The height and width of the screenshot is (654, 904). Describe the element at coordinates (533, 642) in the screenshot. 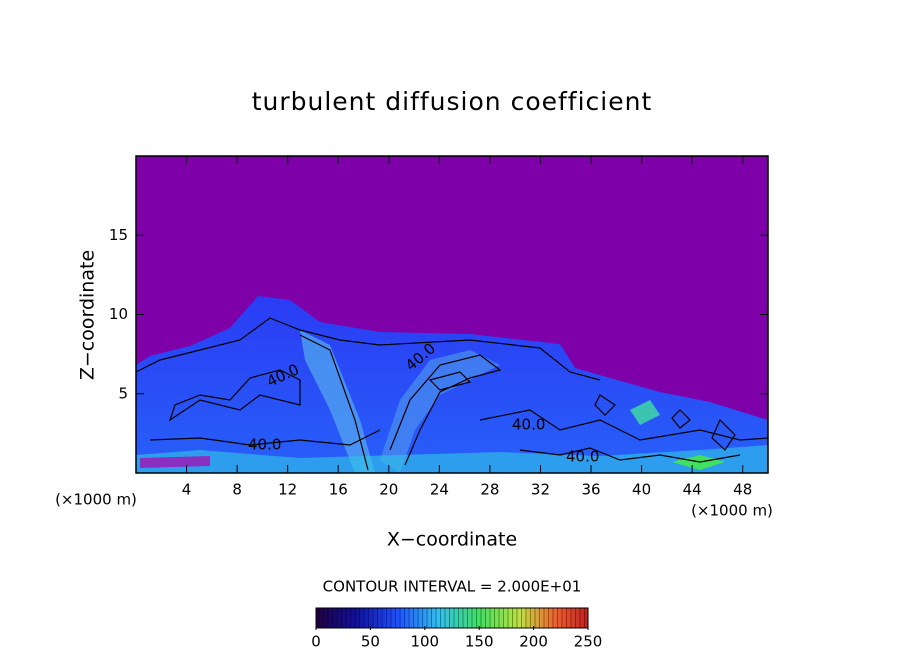

I see `colorbar-tick-label: 200` at that location.